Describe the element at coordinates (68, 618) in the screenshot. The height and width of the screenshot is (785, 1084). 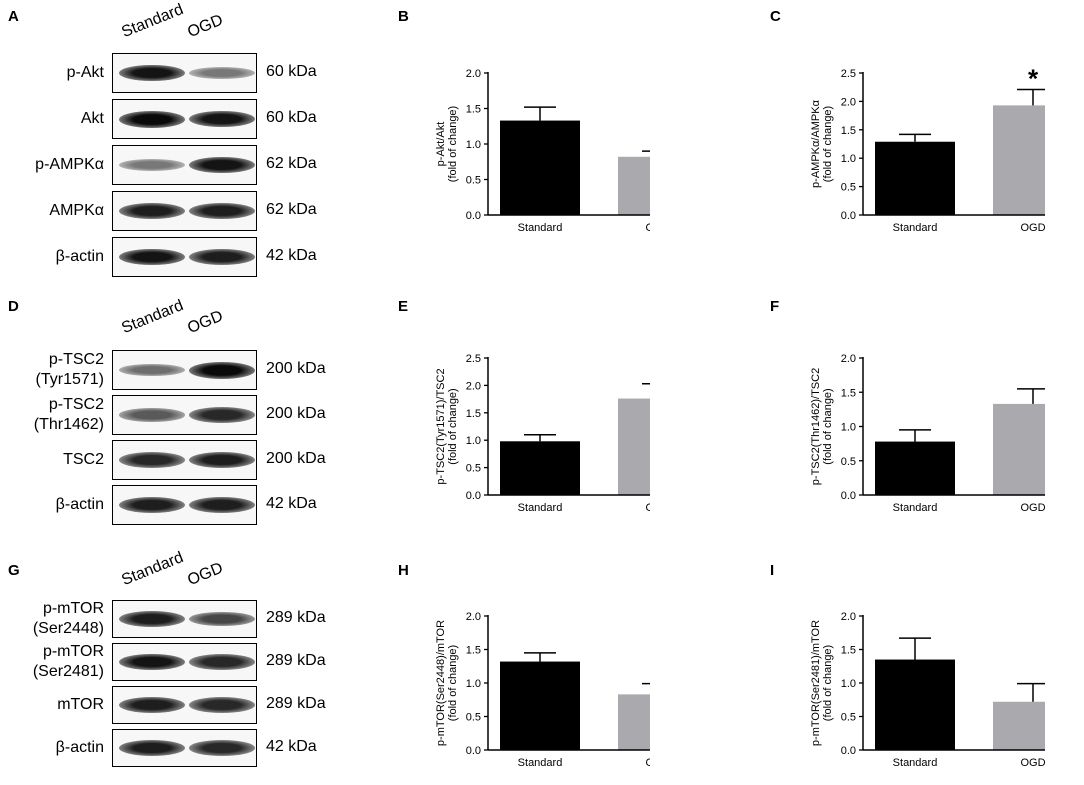
I see `blot-row-label: p-mTOR (Ser2448)` at that location.